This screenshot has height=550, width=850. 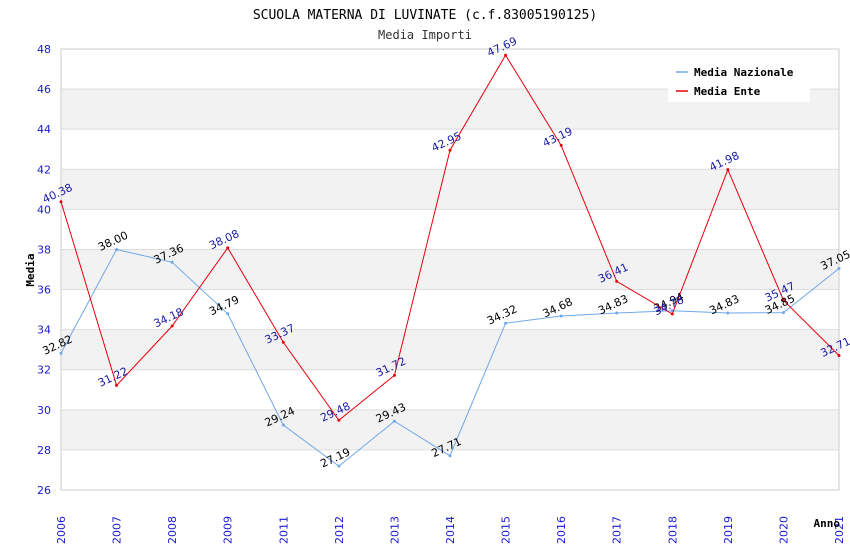 I want to click on data-label: 47.69, so click(x=502, y=46).